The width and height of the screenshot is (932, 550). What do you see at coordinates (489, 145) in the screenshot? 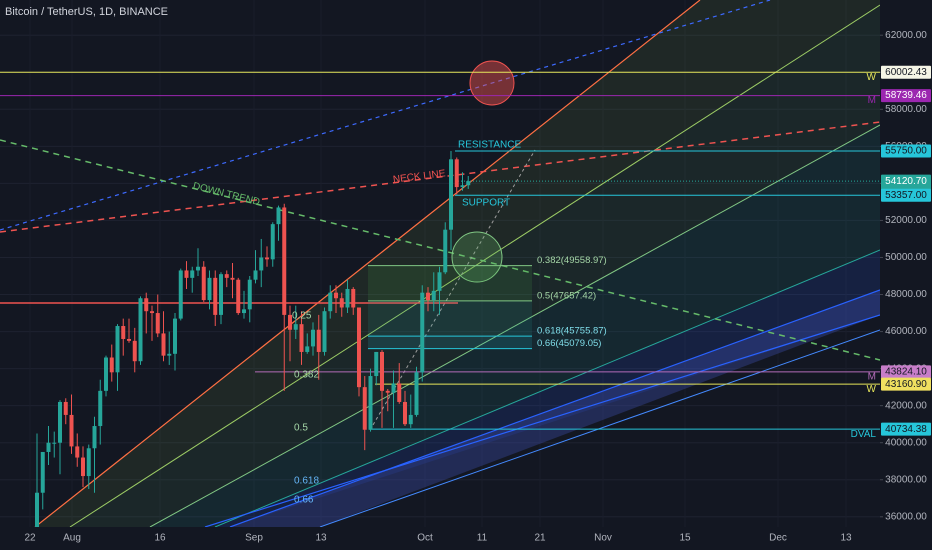
I see `annotation: RESISTANCE` at bounding box center [489, 145].